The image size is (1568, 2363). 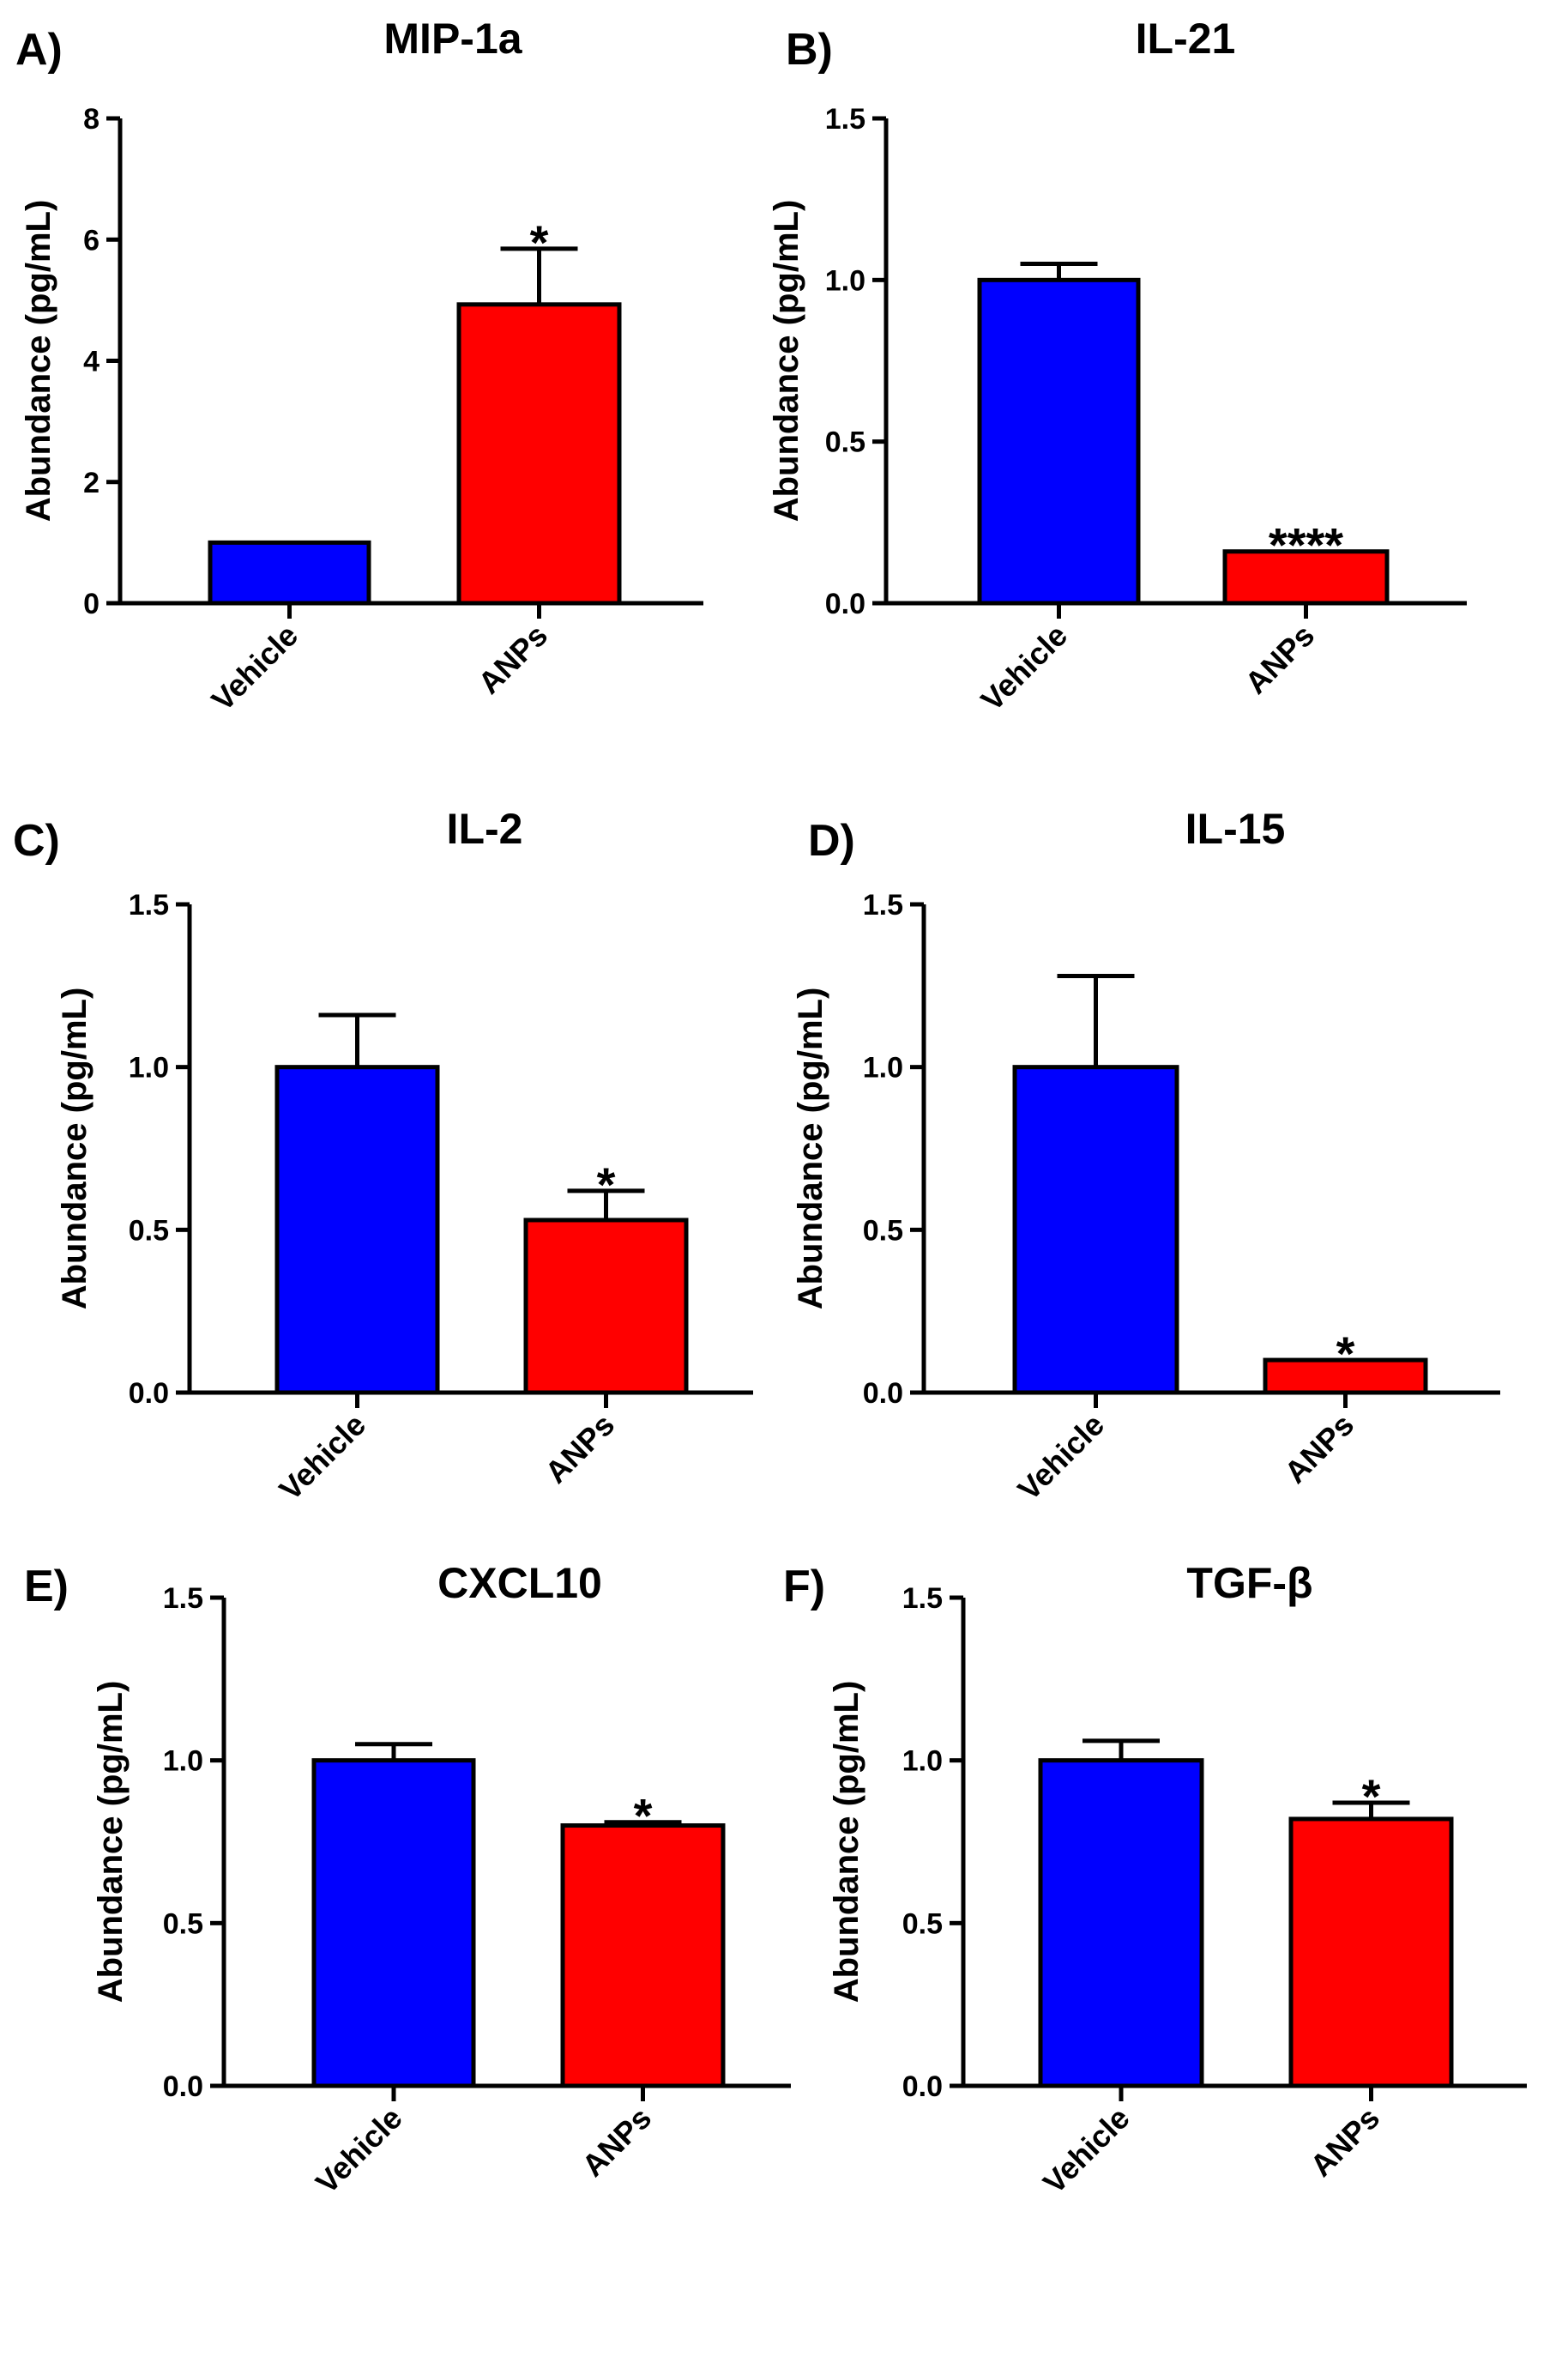 I want to click on chart-title: MIP-1a, so click(x=452, y=39).